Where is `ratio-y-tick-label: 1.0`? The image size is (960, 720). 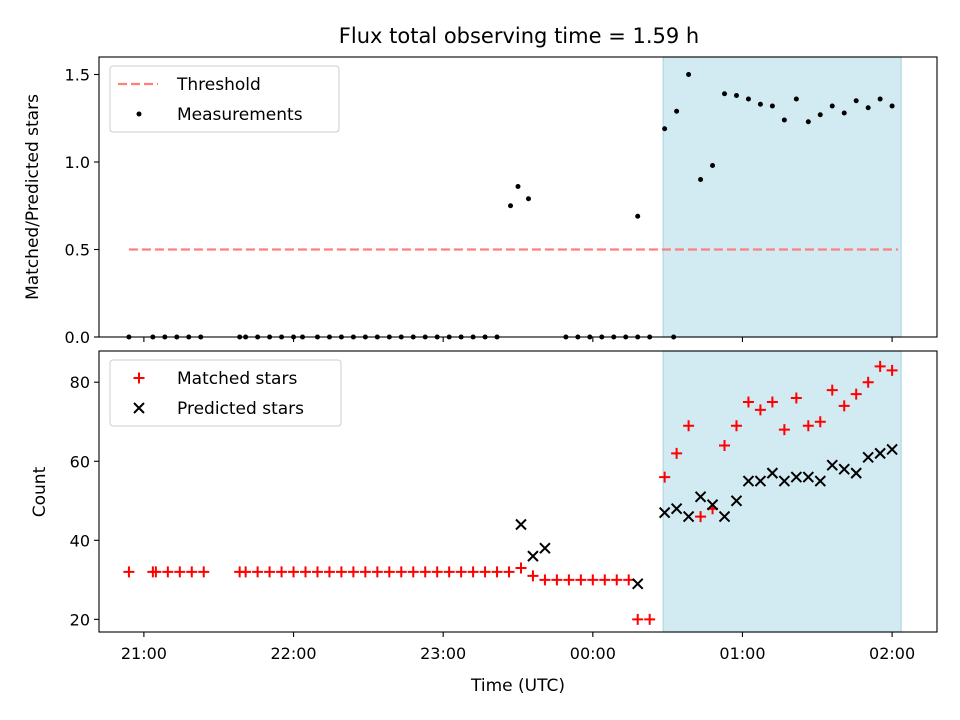
ratio-y-tick-label: 1.0 is located at coordinates (77, 162).